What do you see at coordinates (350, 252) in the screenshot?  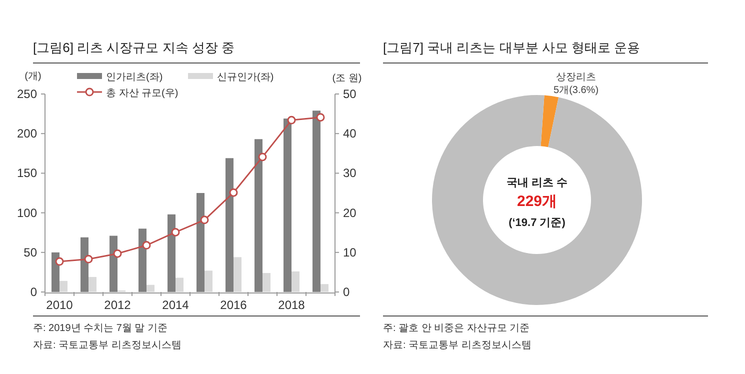 I see `y2-tick-label: 10` at bounding box center [350, 252].